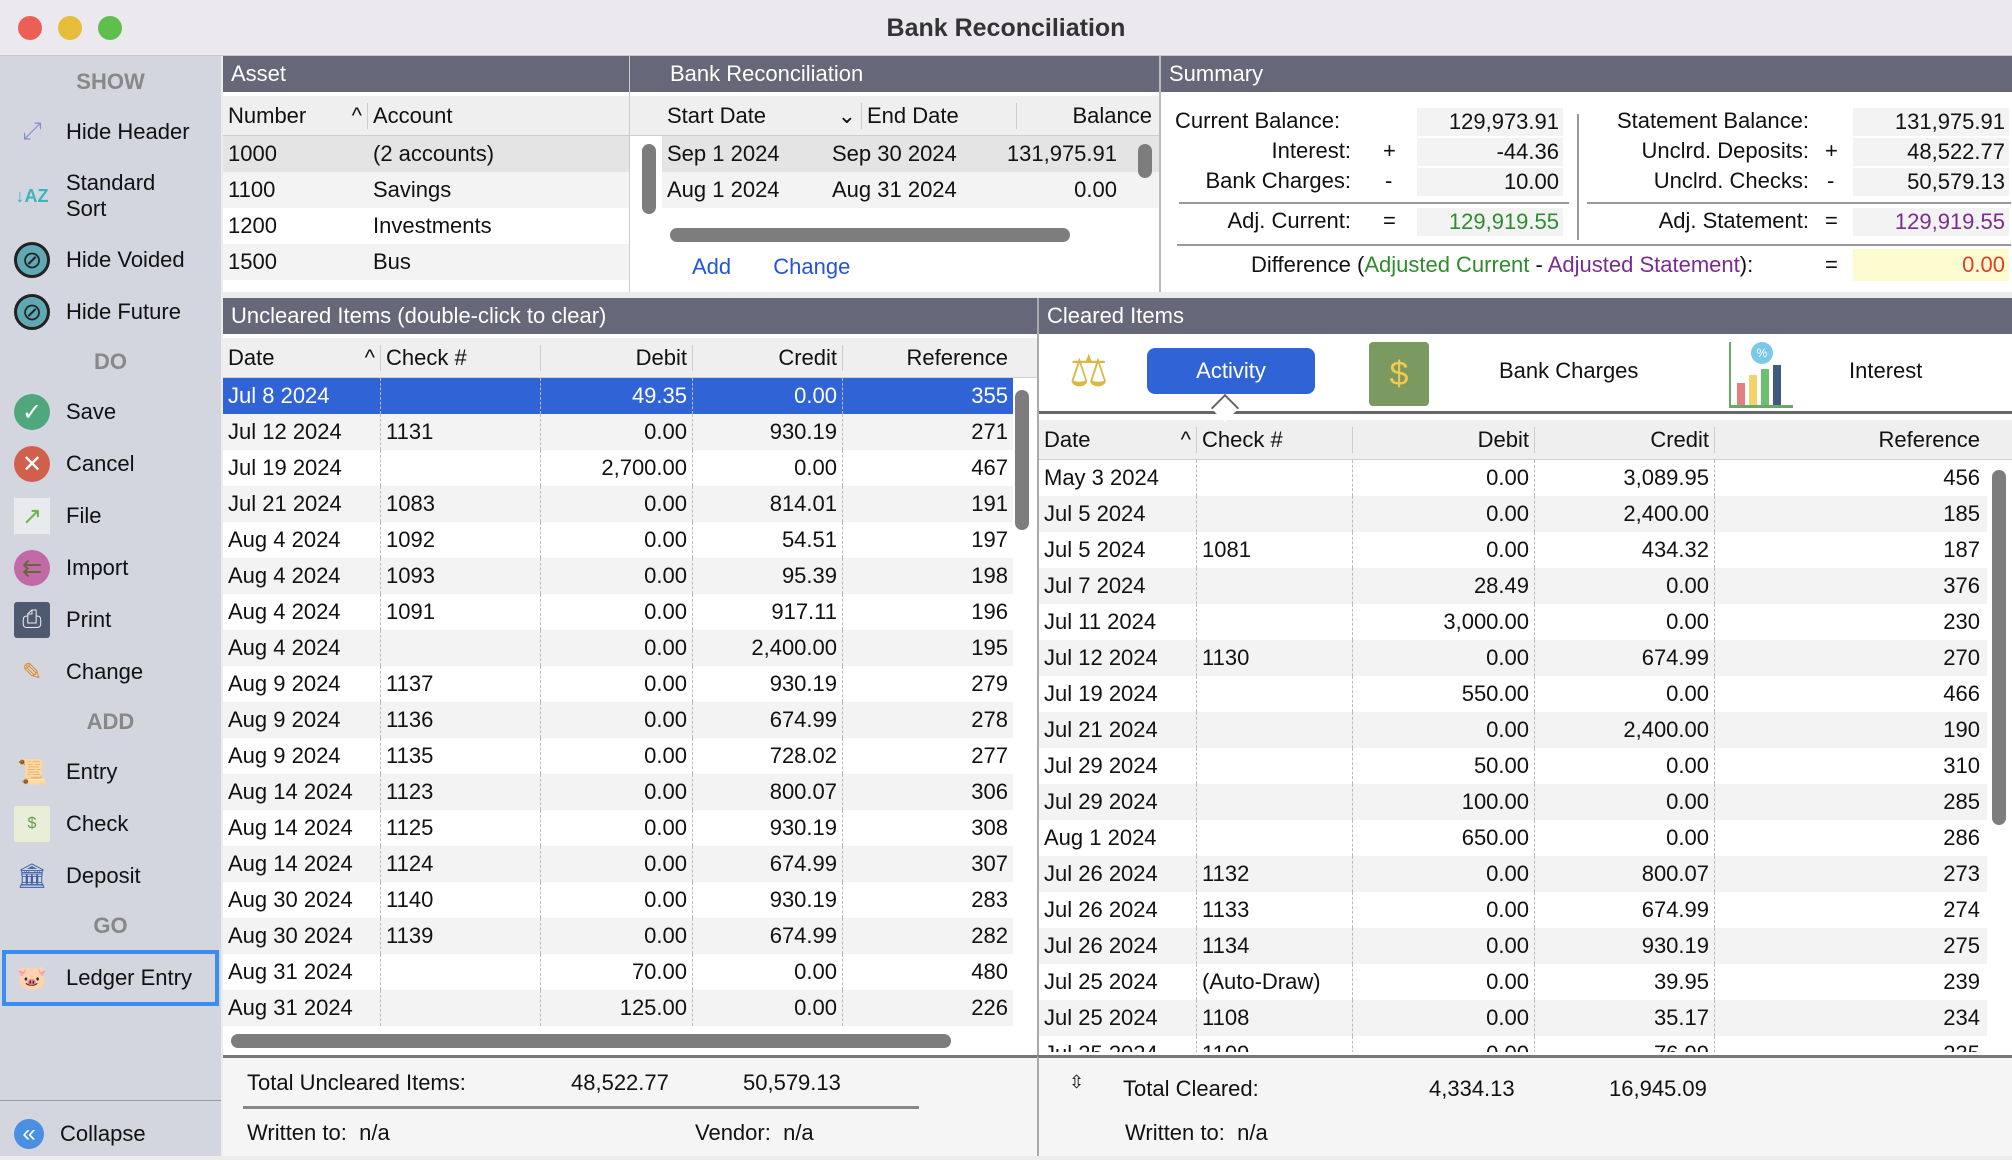 The height and width of the screenshot is (1160, 2012). Describe the element at coordinates (110, 312) in the screenshot. I see `hide-future-button: ⊘ Hide Future` at that location.